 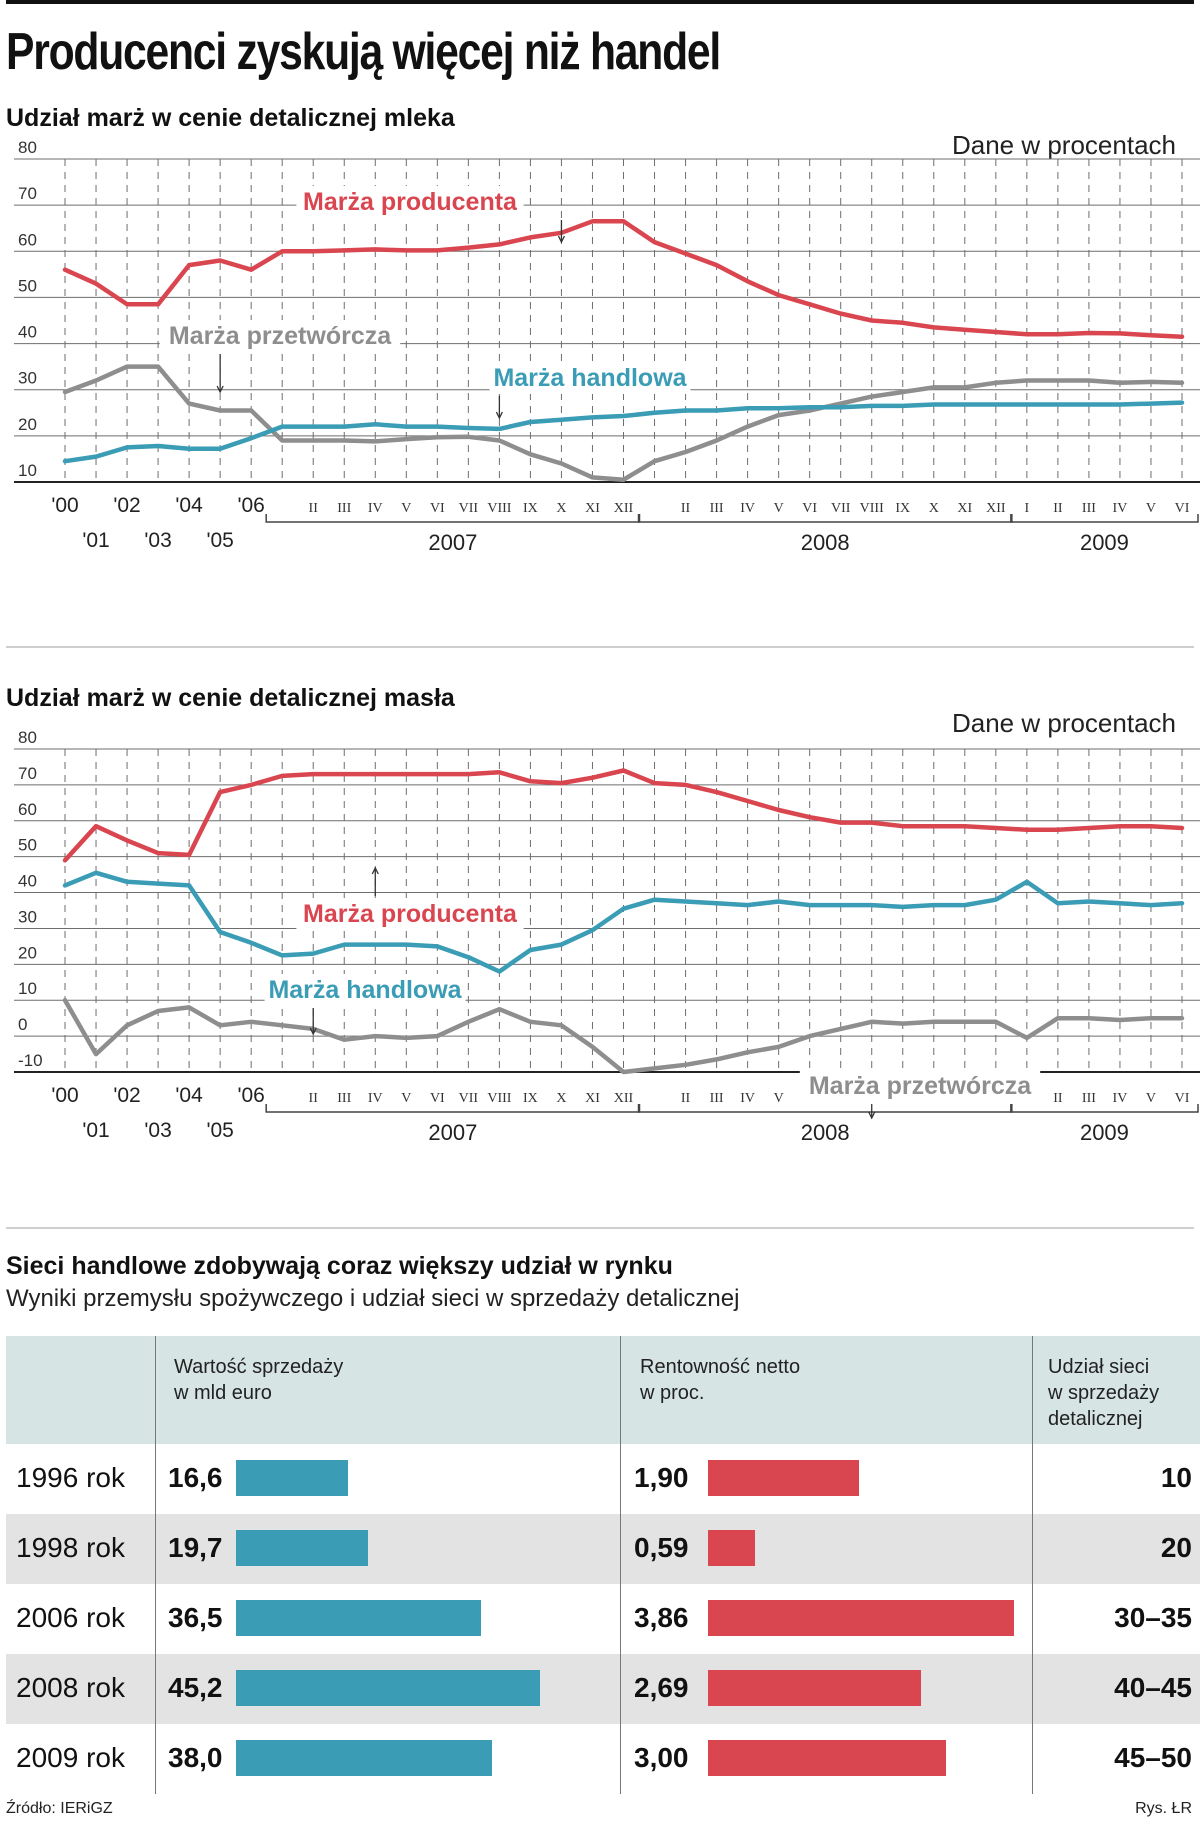 What do you see at coordinates (70, 1477) in the screenshot?
I see `row-year: 1996 rok` at bounding box center [70, 1477].